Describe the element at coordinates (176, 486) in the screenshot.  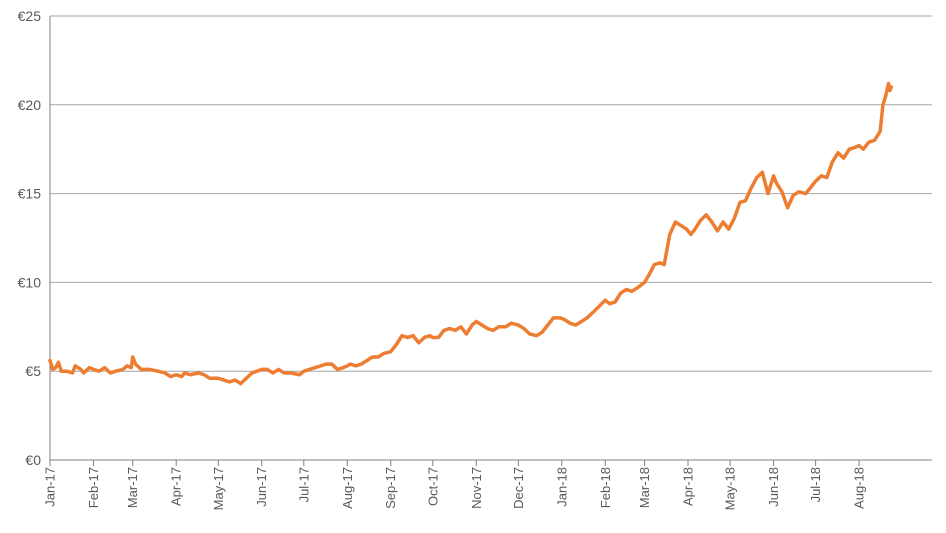
I see `x-tick-label: Apr-17` at that location.